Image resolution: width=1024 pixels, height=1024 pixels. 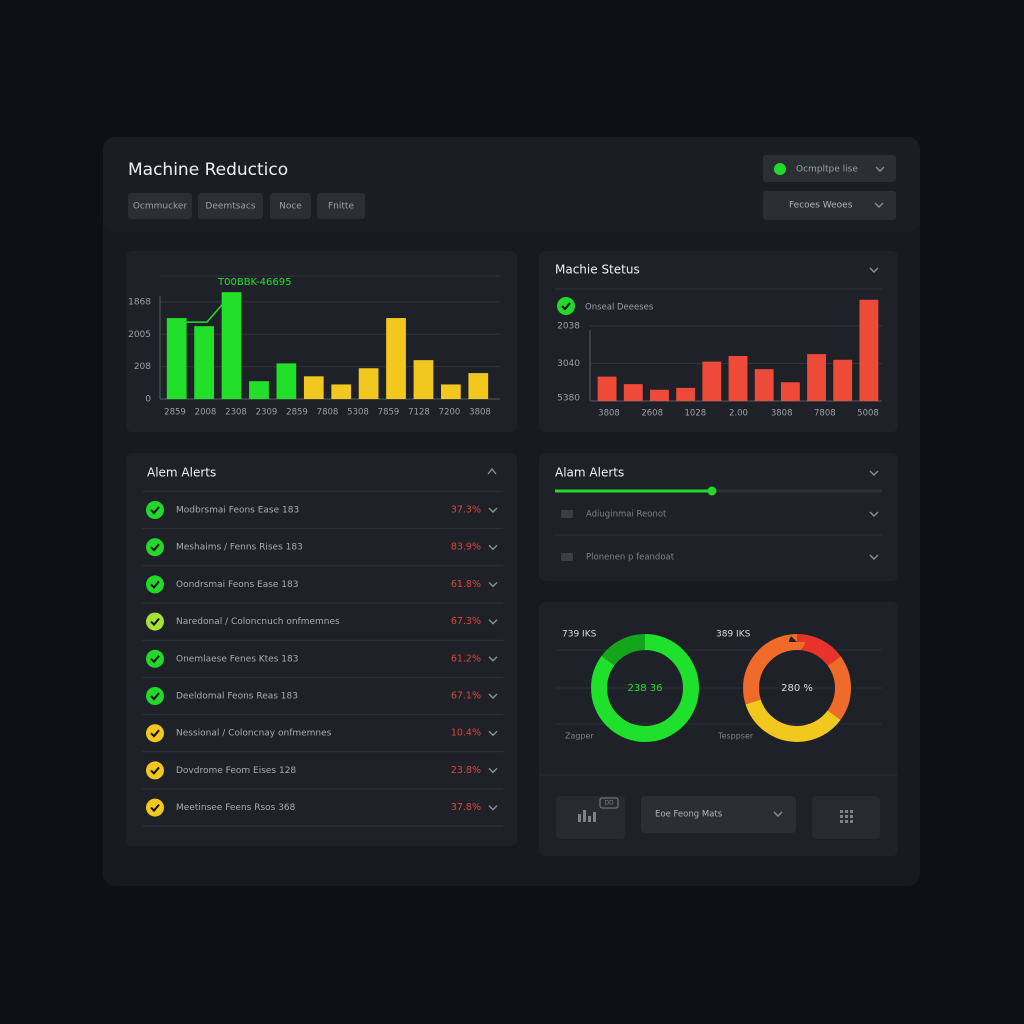 I want to click on x-tick-label: 2608, so click(x=652, y=414).